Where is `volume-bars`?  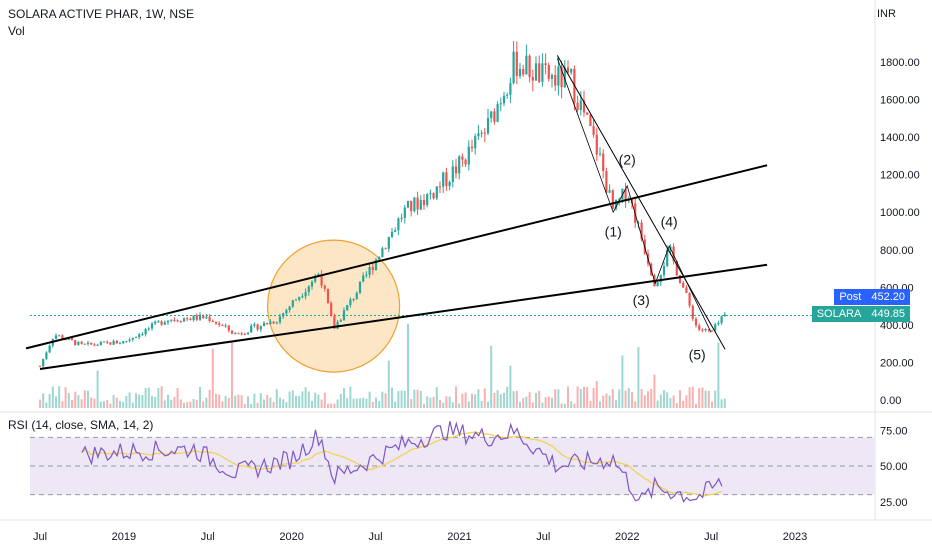
volume-bars is located at coordinates (382, 365).